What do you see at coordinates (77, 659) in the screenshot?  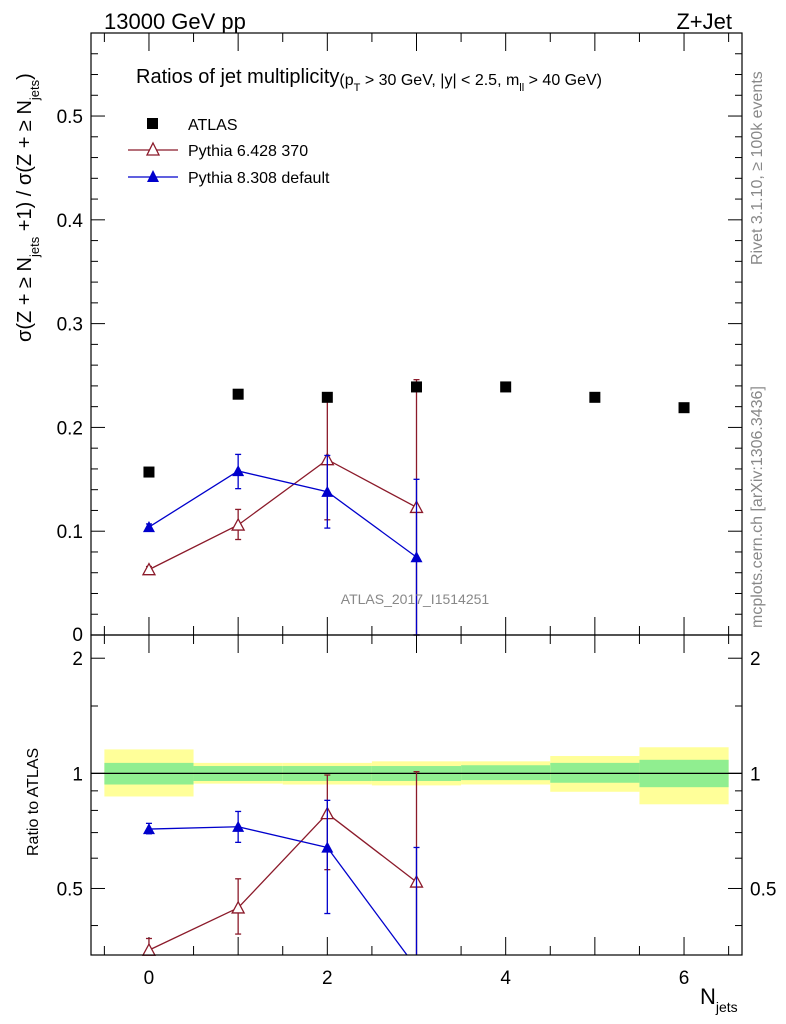 I see `ratio-y-tick-label-left: 2` at bounding box center [77, 659].